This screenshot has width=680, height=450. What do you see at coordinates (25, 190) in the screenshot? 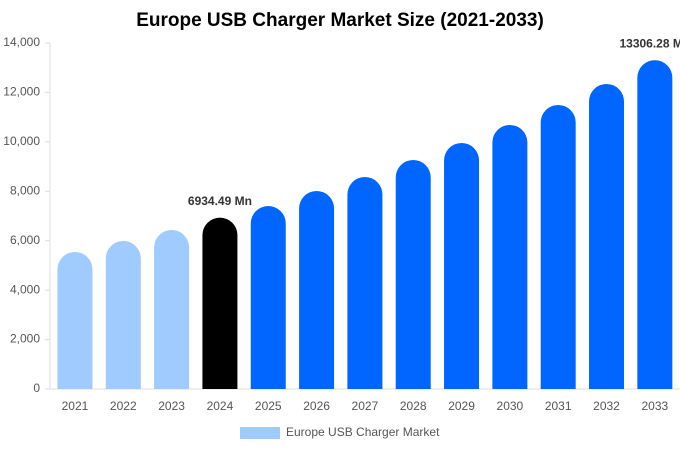
I see `y-tick-label: 8,000` at bounding box center [25, 190].